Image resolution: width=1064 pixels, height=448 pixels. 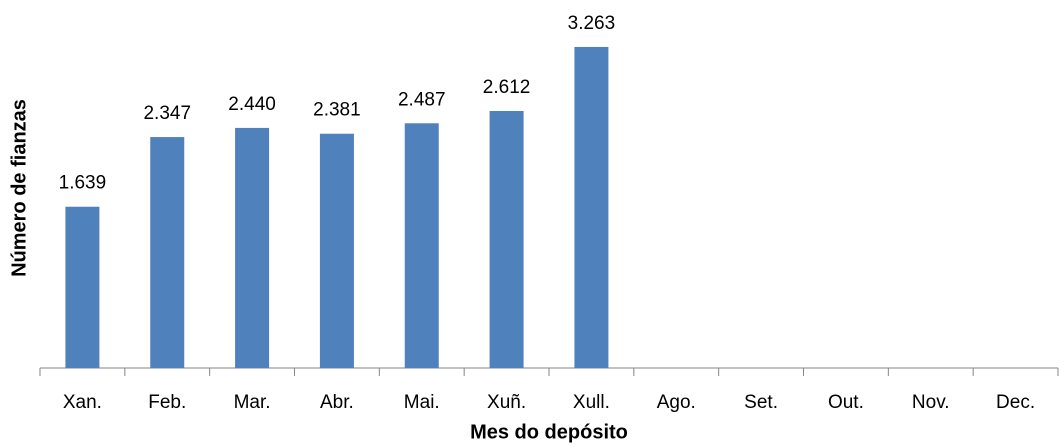 What do you see at coordinates (761, 402) in the screenshot?
I see `x-tick-label: Set.` at bounding box center [761, 402].